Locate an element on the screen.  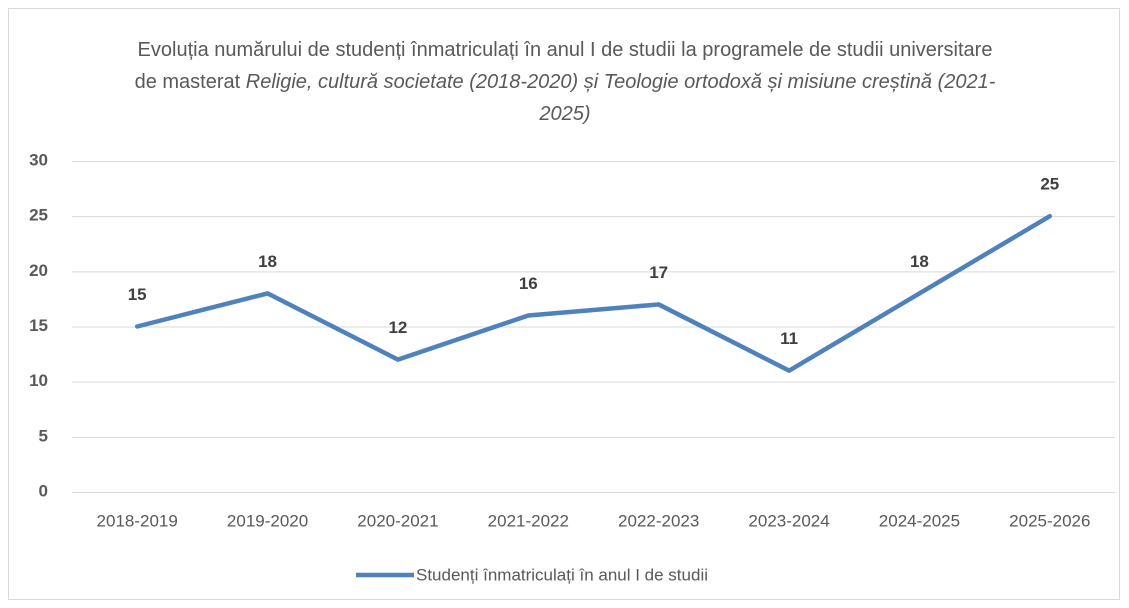
x-tick-label: 2020-2021 is located at coordinates (397, 520).